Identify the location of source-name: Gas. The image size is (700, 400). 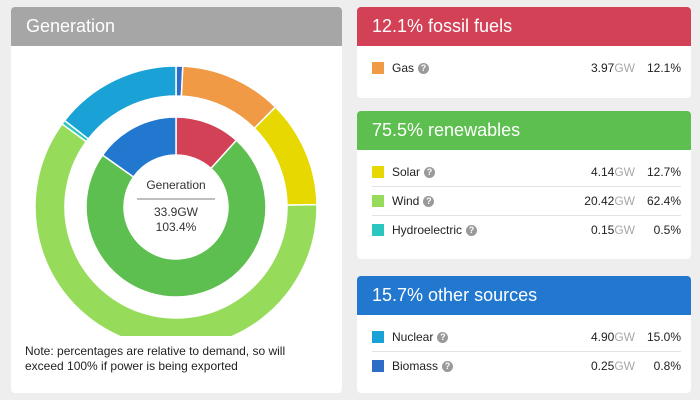
(403, 68).